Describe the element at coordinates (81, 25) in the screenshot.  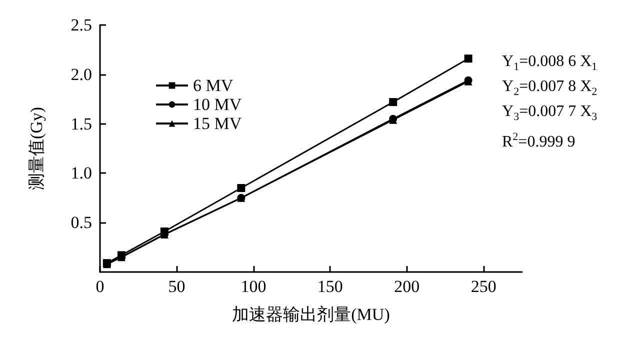
I see `y-tick-label: 2.5` at that location.